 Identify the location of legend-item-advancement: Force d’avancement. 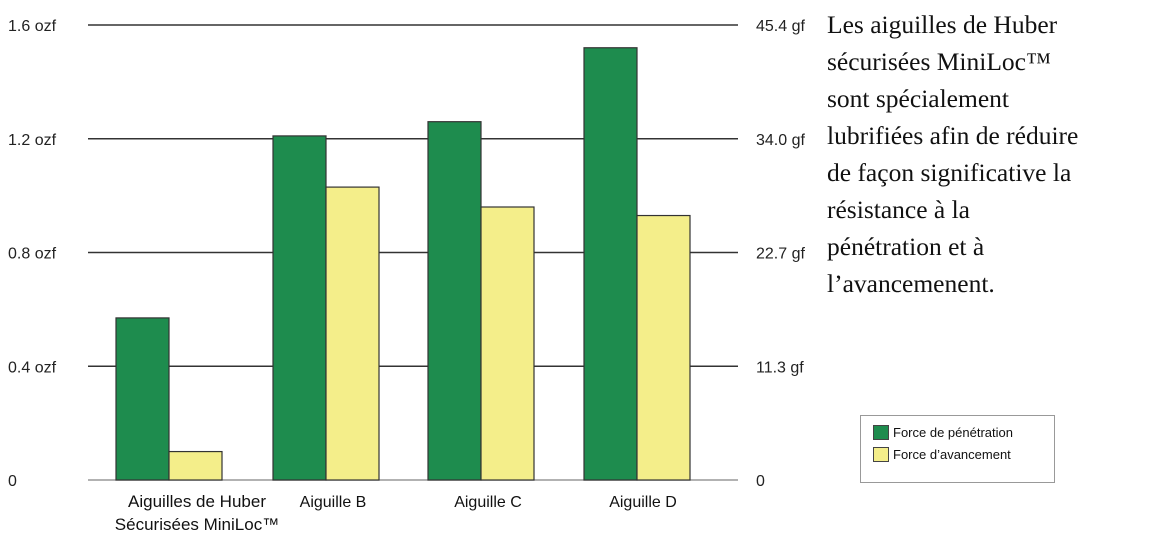
(942, 454).